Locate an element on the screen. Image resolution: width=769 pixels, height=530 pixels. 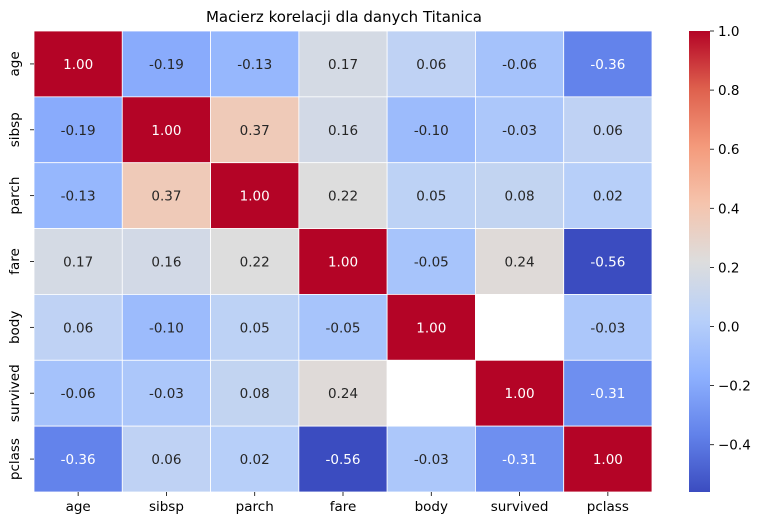
x-tick-label: pclass is located at coordinates (608, 507).